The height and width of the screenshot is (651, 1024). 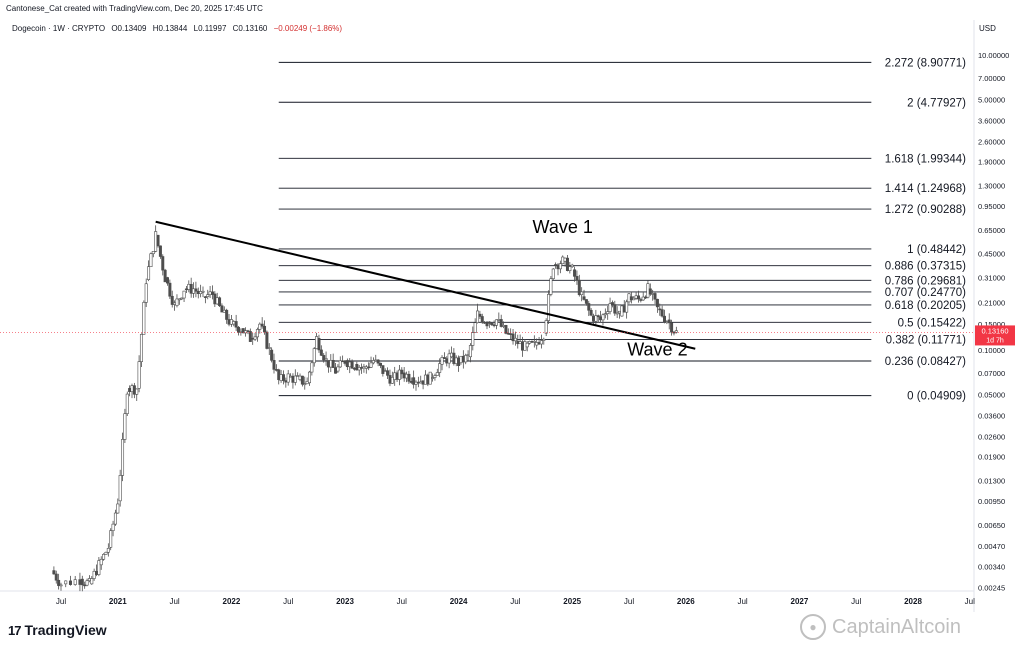 What do you see at coordinates (925, 281) in the screenshot?
I see `fib-label: 0.786 (0.29681)` at bounding box center [925, 281].